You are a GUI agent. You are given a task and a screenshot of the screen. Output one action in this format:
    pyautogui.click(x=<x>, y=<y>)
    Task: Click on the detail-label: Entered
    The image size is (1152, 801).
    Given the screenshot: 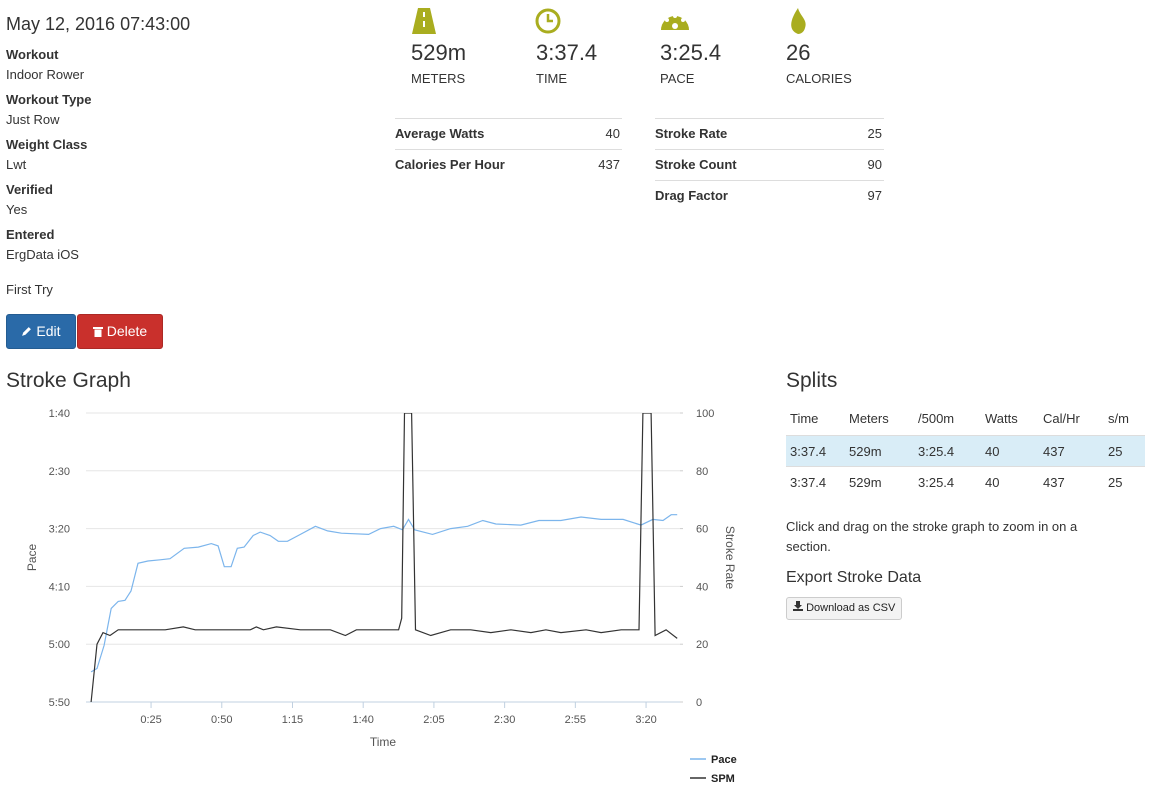 What is the action you would take?
    pyautogui.click(x=30, y=234)
    